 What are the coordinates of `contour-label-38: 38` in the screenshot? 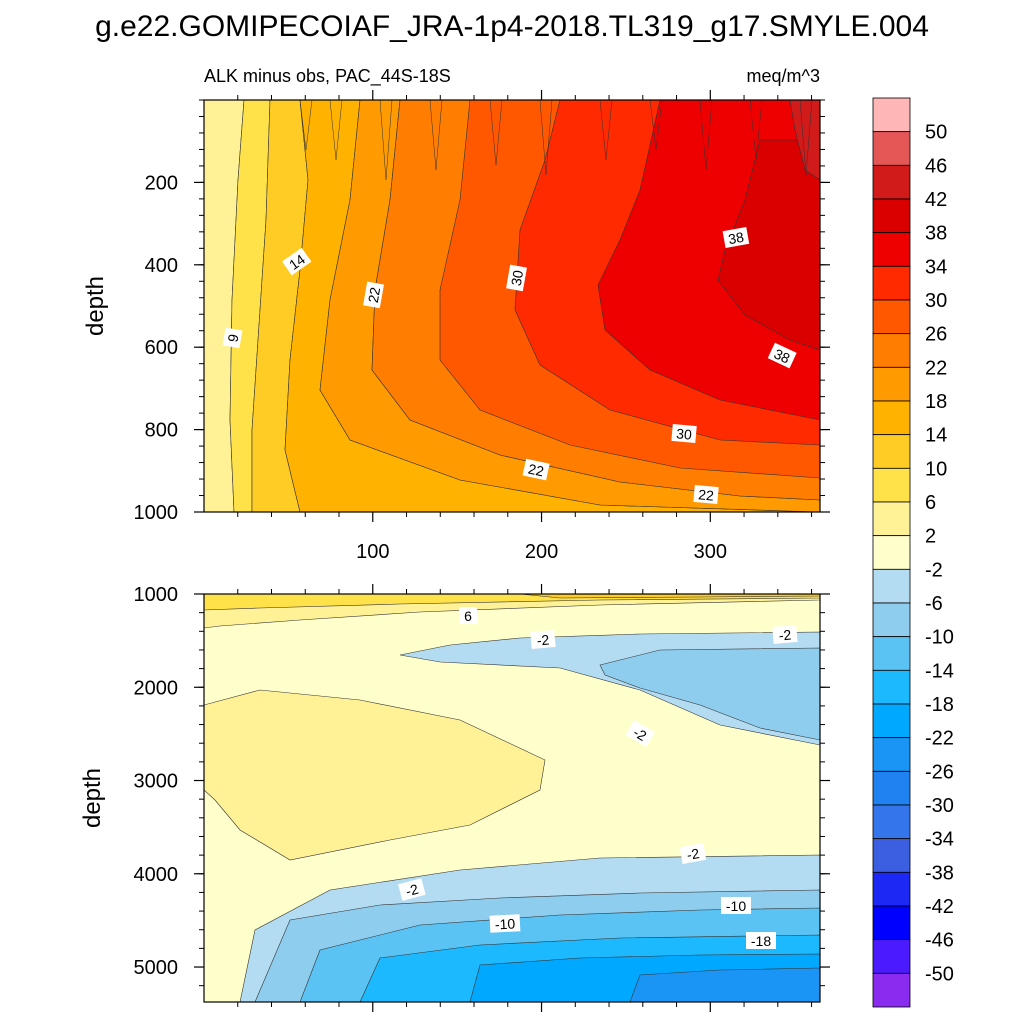 It's located at (782, 355).